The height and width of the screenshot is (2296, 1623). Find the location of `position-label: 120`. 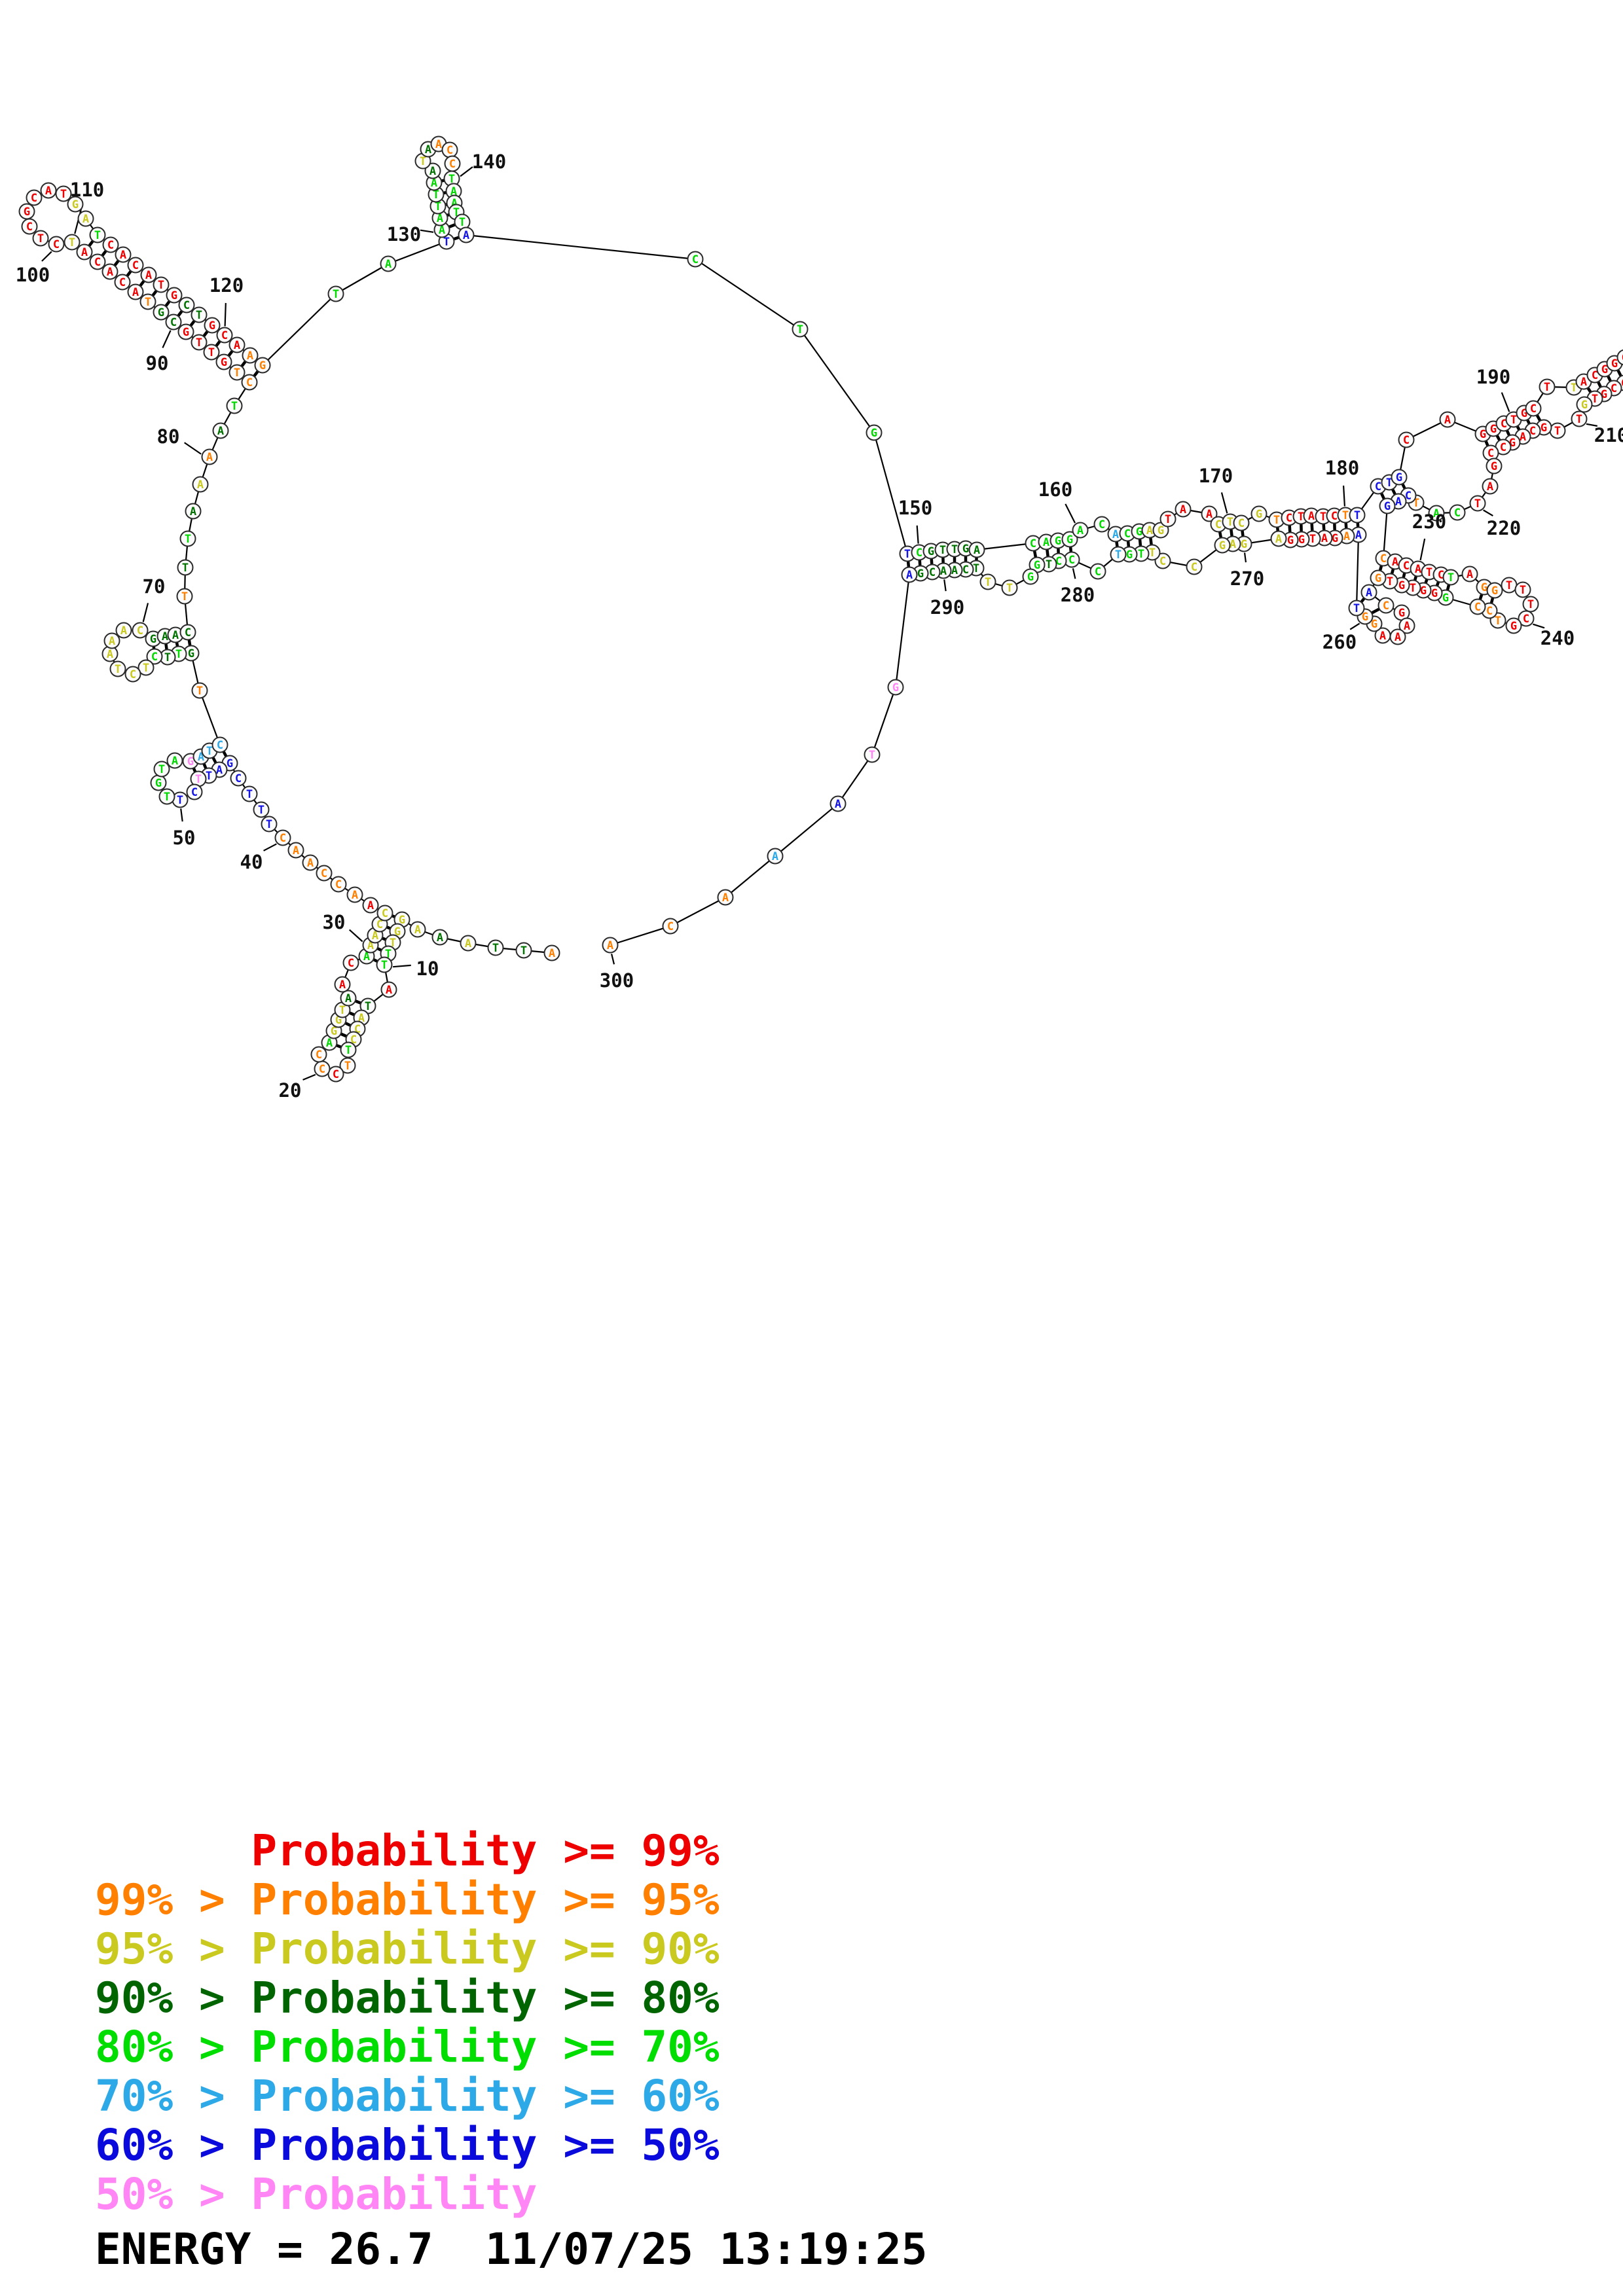

position-label: 120 is located at coordinates (227, 285).